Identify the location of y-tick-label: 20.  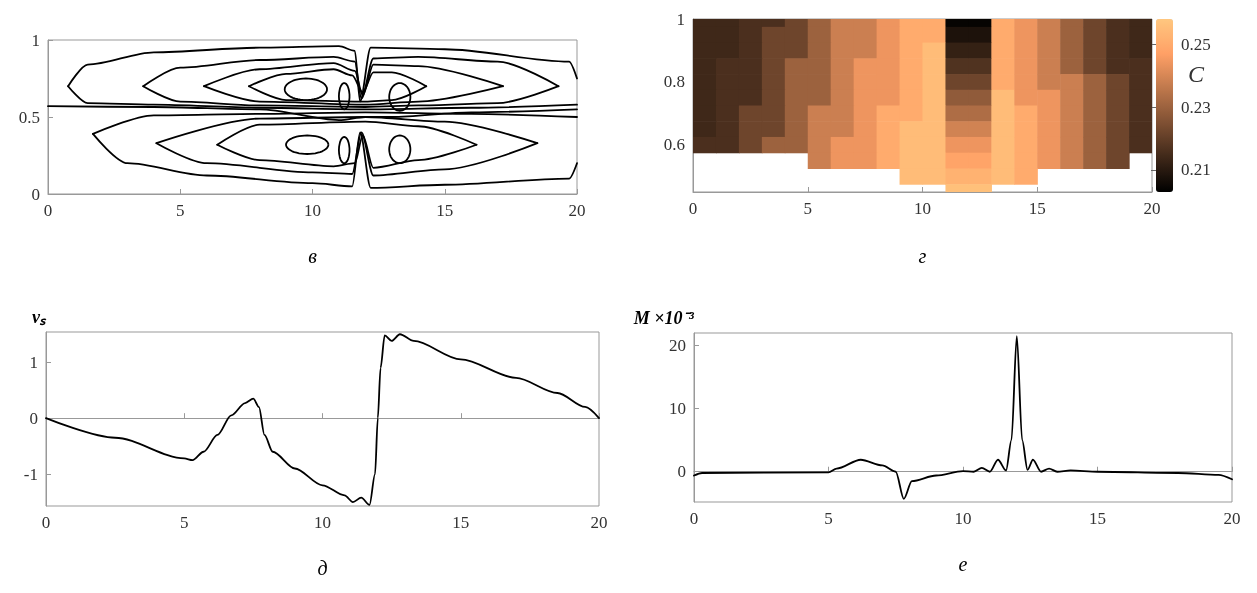
(677, 346).